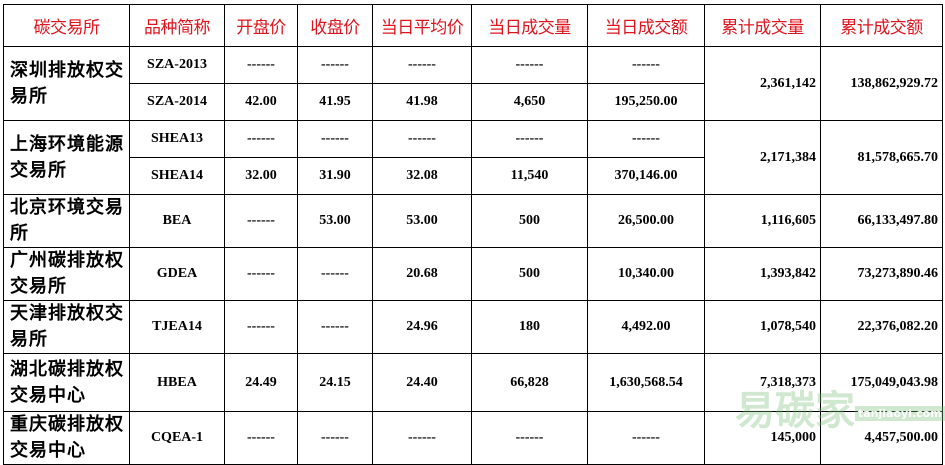 Image resolution: width=945 pixels, height=465 pixels. I want to click on daily-amount: 370,146.00, so click(646, 176).